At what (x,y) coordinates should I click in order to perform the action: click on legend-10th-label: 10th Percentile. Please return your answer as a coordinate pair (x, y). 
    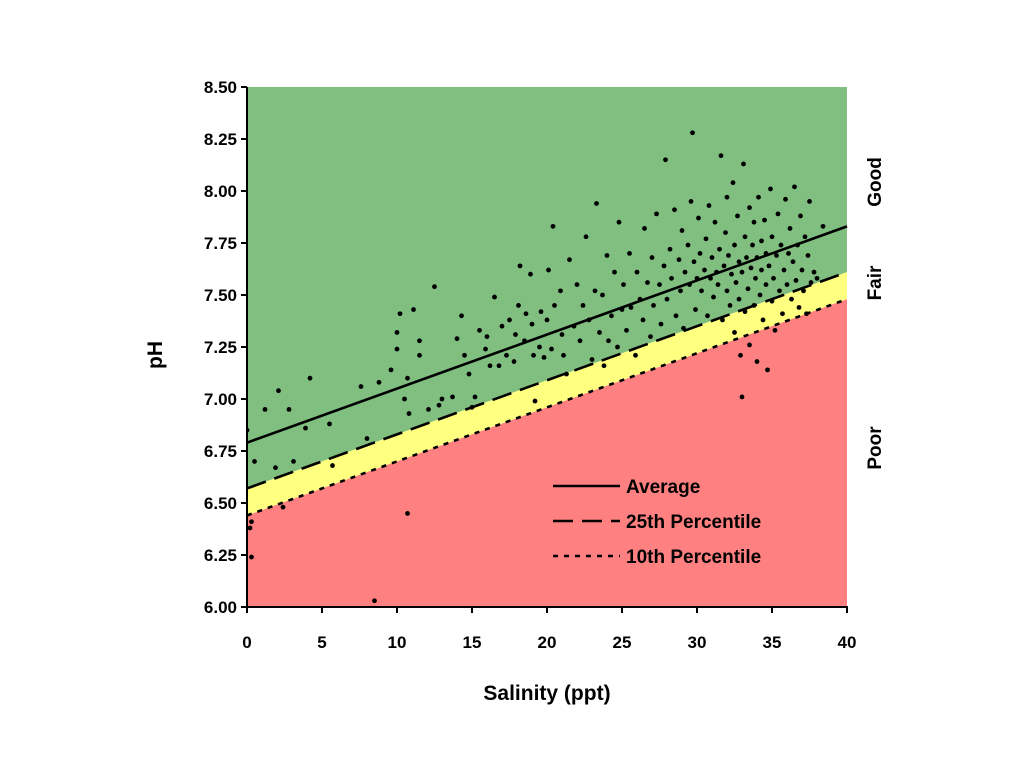
    Looking at the image, I should click on (693, 557).